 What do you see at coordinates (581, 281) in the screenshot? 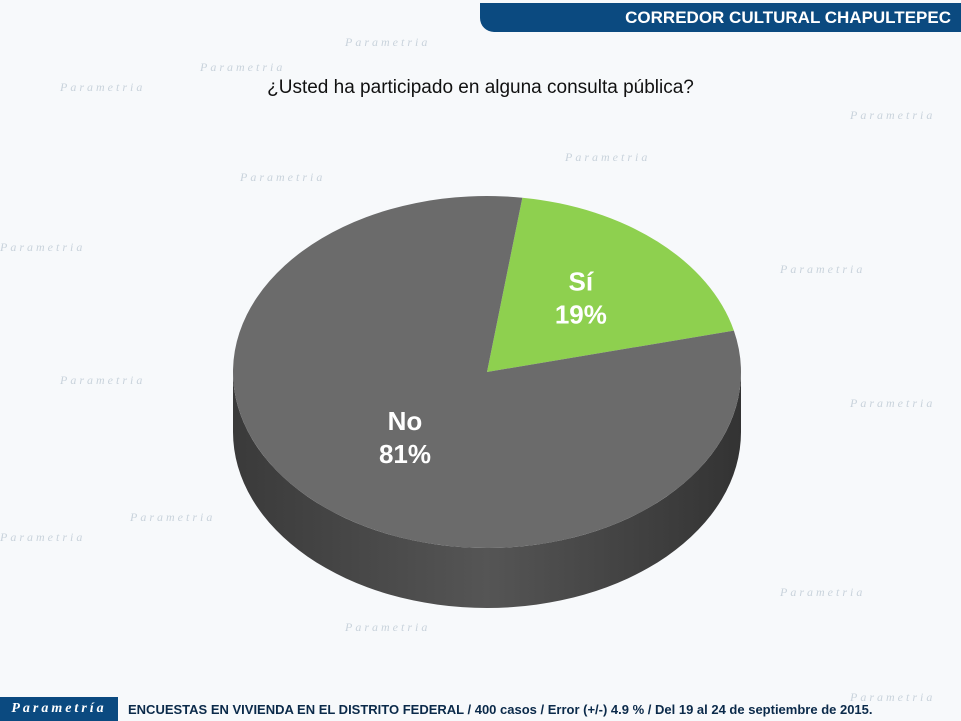
I see `slice-label: Sí` at bounding box center [581, 281].